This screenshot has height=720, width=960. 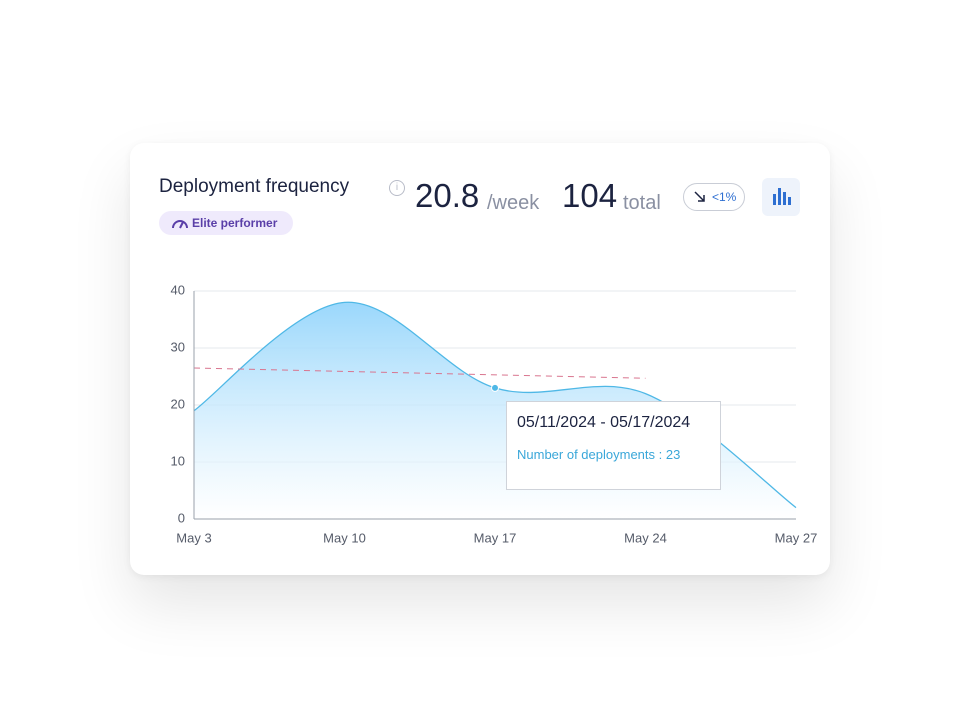 What do you see at coordinates (178, 289) in the screenshot?
I see `y-tick-label: 40` at bounding box center [178, 289].